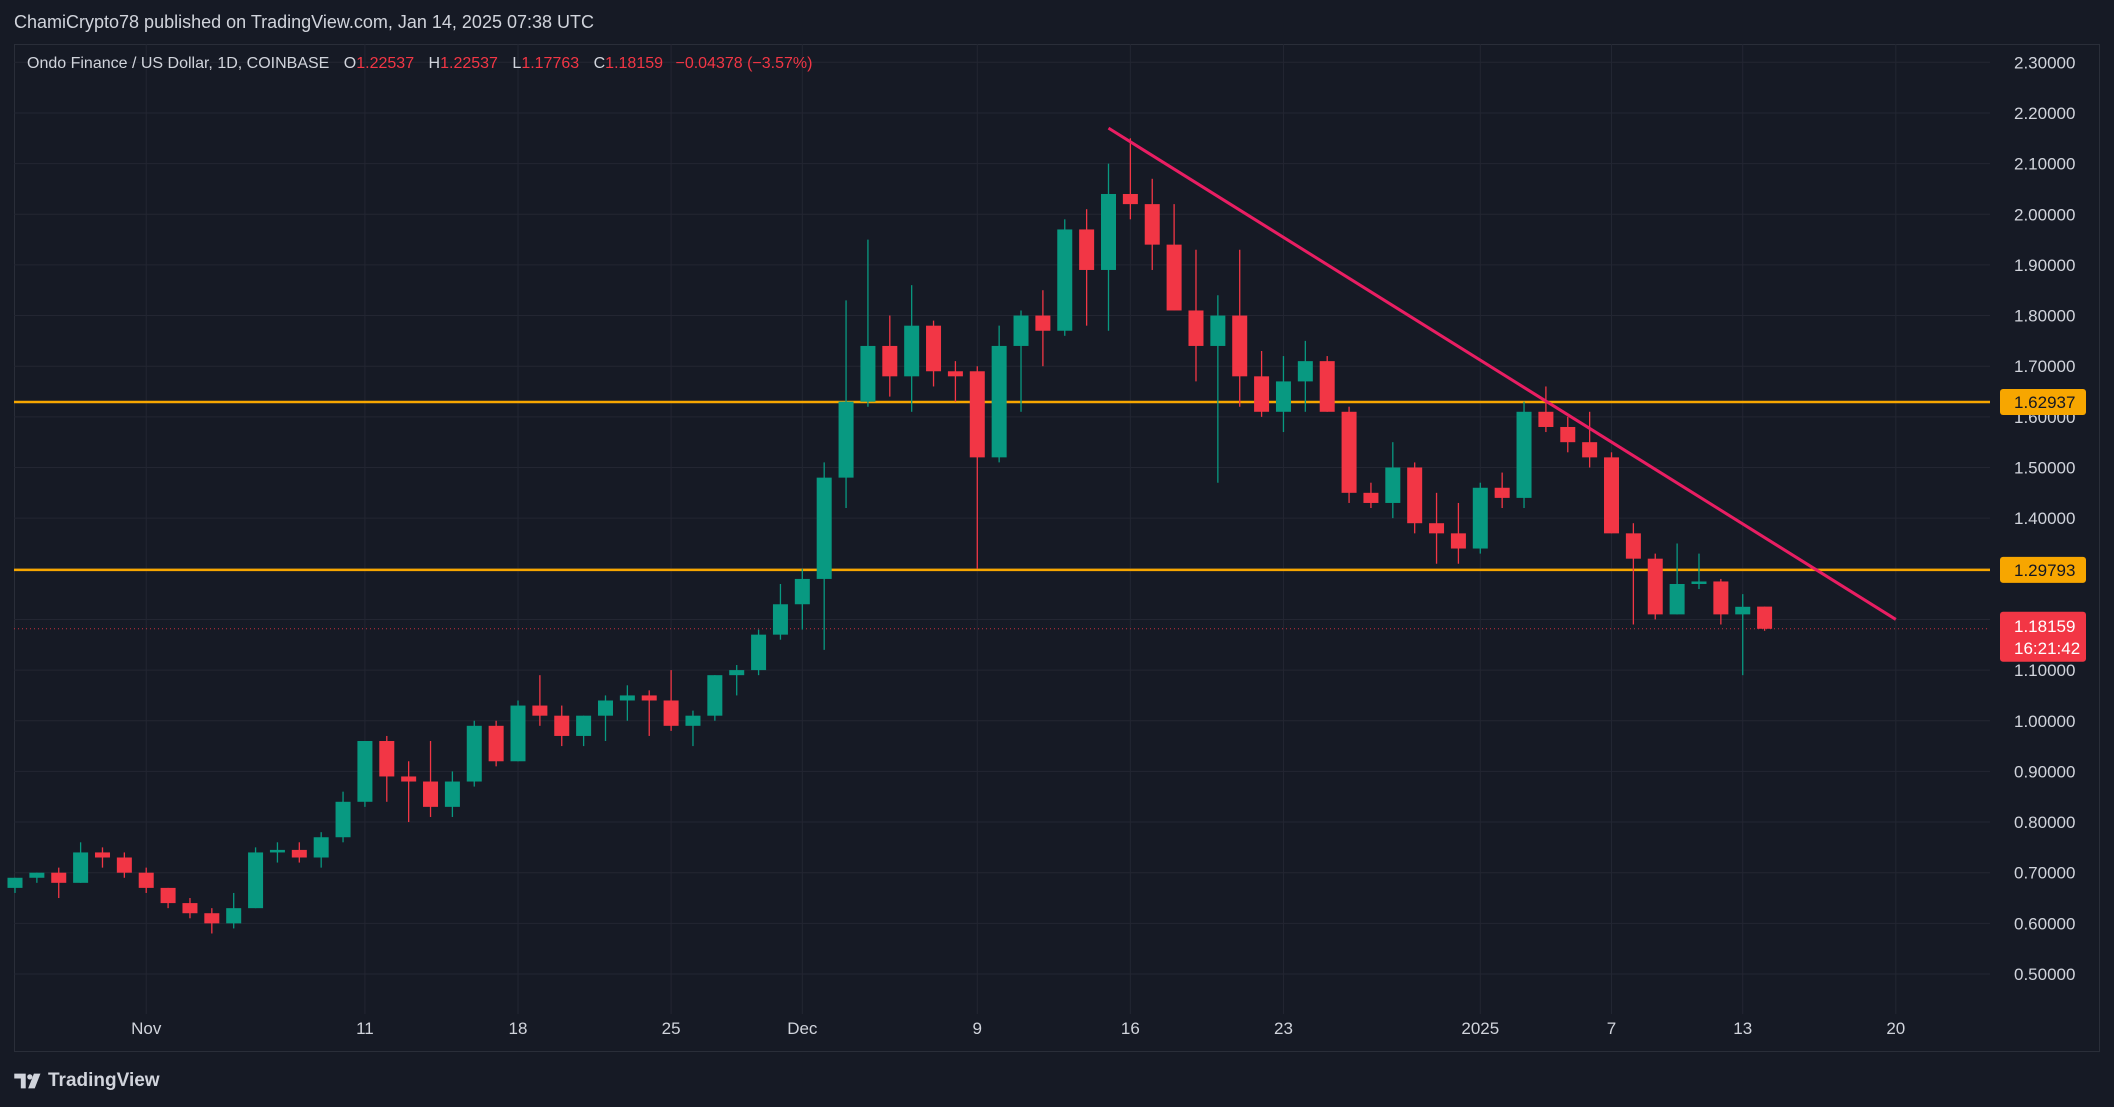 This screenshot has width=2114, height=1107. Describe the element at coordinates (518, 1028) in the screenshot. I see `time-tick-label: 18` at that location.